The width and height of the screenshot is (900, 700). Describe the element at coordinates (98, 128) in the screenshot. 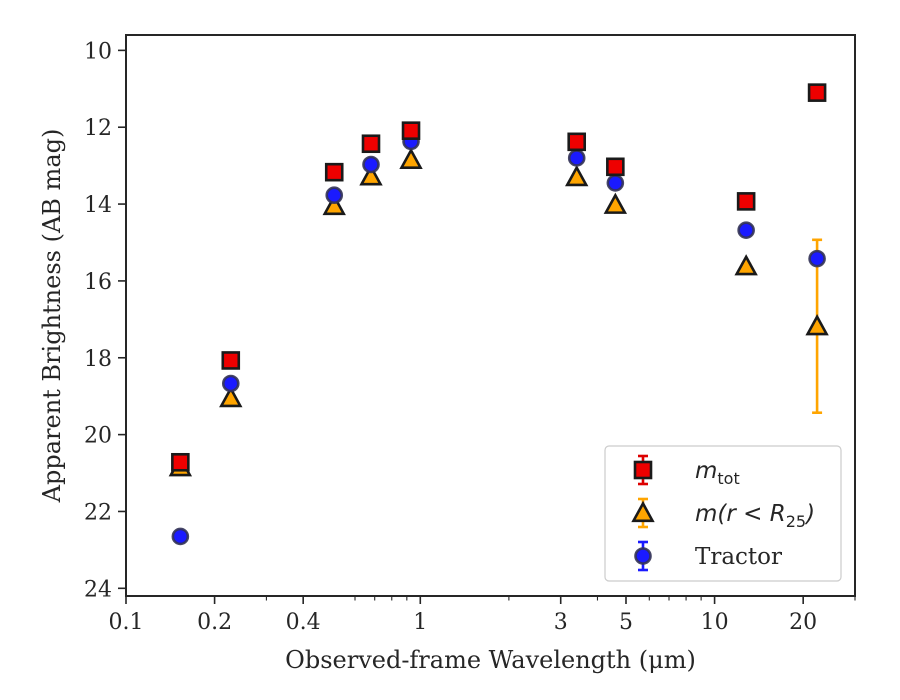

I see `y-tick-label-1: 12` at that location.